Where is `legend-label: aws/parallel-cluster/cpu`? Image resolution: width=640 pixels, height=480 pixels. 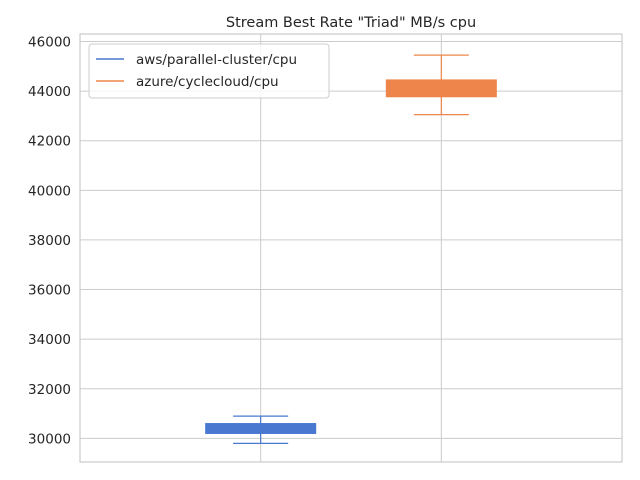 legend-label: aws/parallel-cluster/cpu is located at coordinates (216, 60).